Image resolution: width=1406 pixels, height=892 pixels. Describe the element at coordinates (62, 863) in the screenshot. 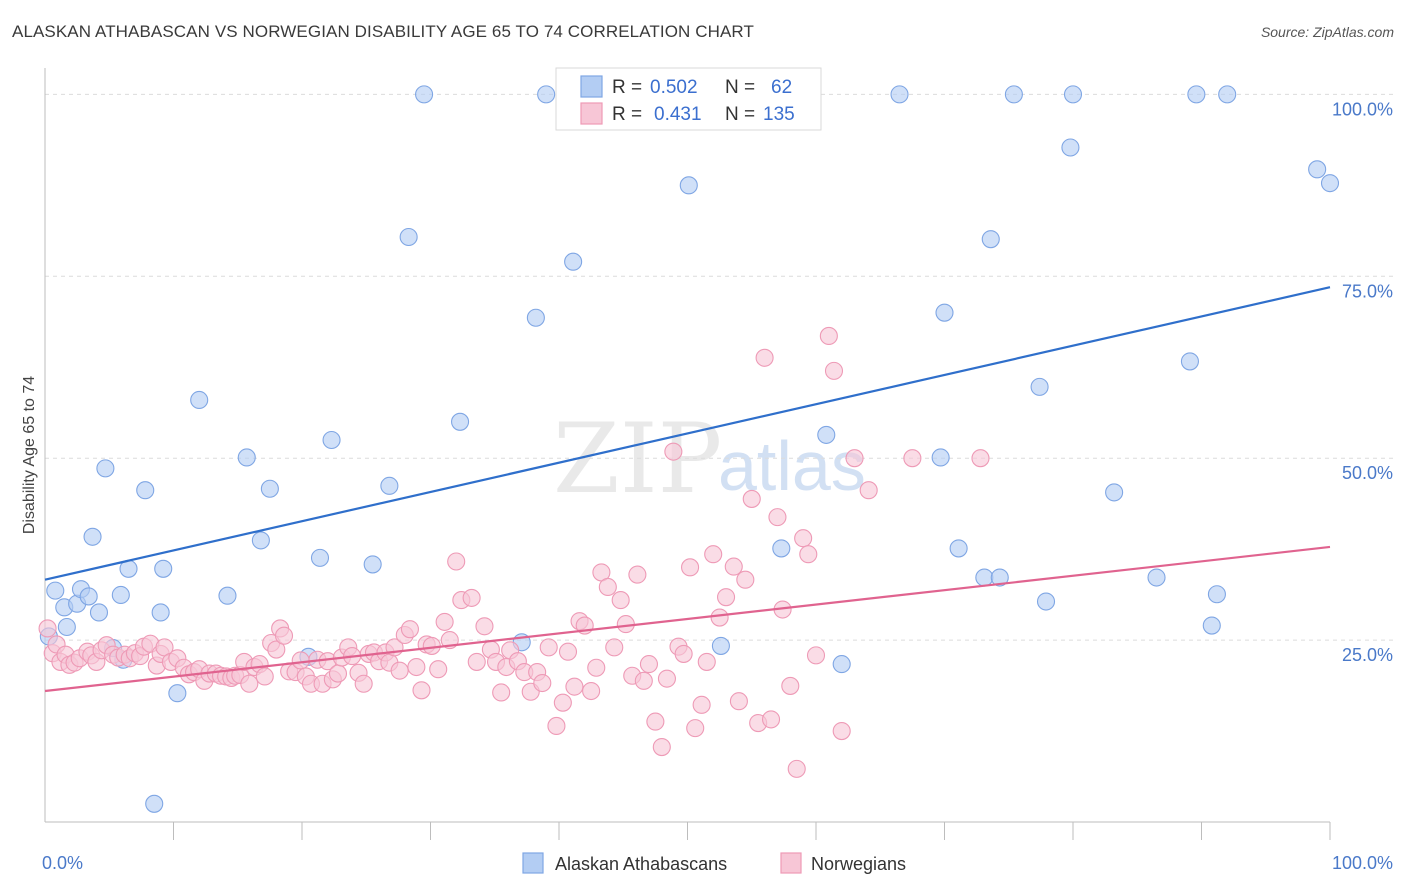

I see `x-tick-label-0: 0.0%` at that location.